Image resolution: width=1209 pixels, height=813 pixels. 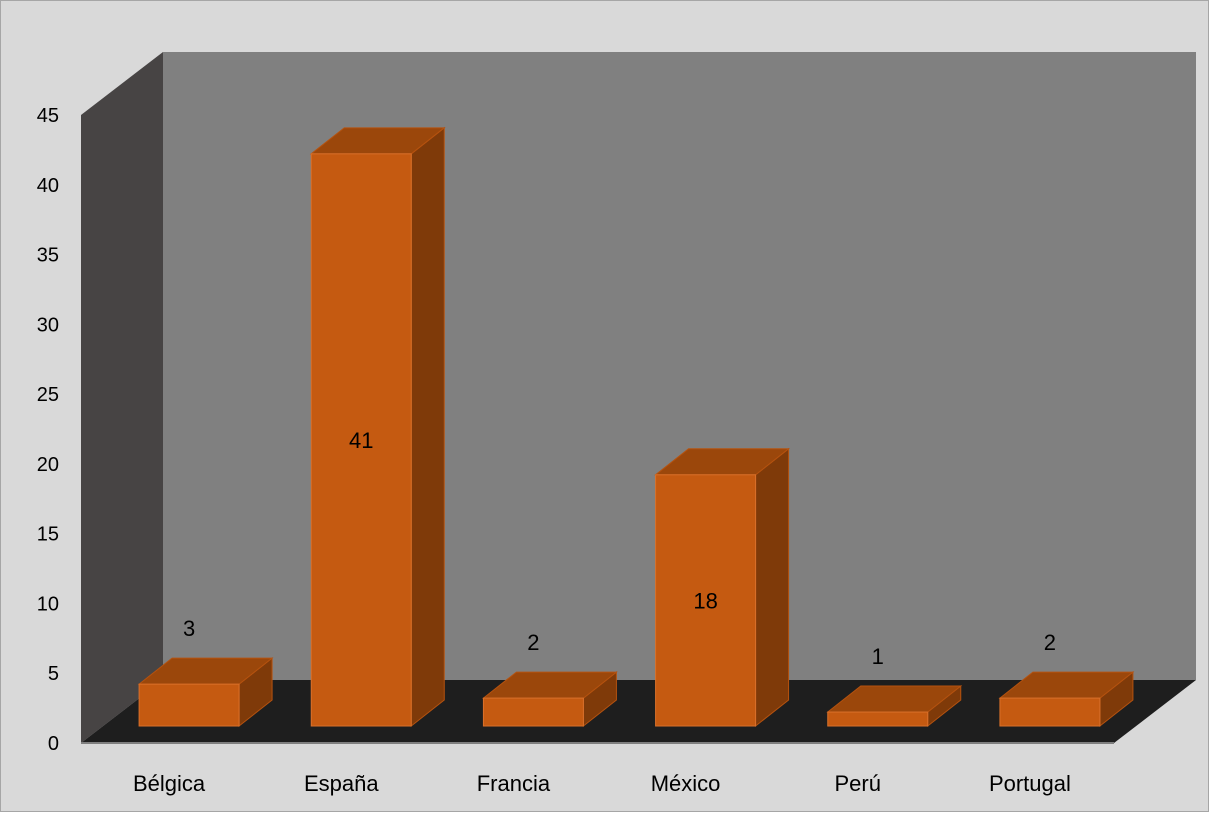 I want to click on y-tick-label: 40, so click(x=48, y=186).